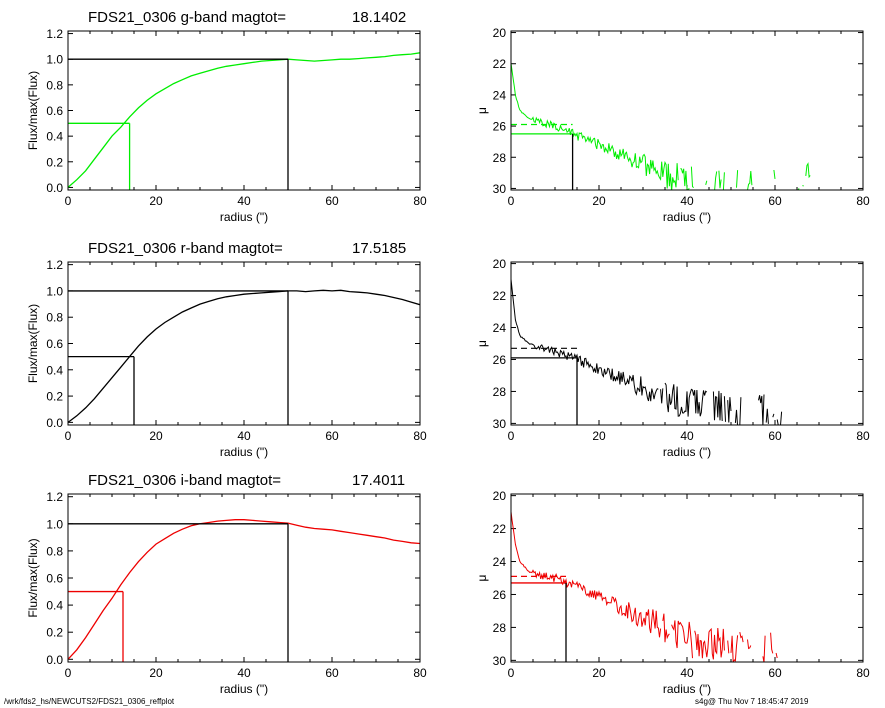  I want to click on magtot-value: 17.4011, so click(378, 480).